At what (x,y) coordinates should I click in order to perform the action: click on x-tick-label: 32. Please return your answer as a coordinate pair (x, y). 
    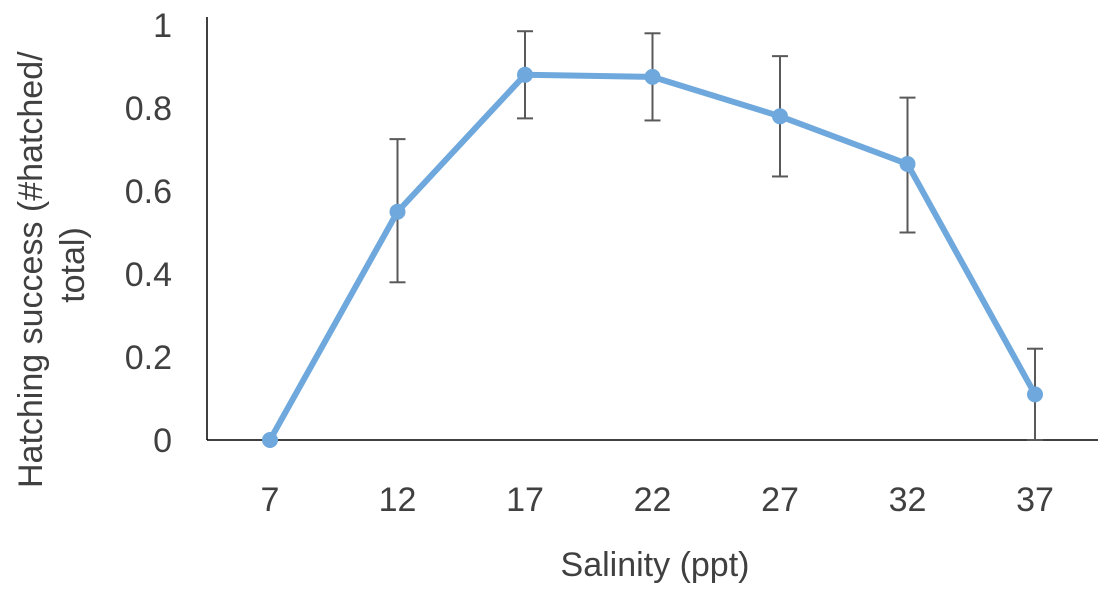
    Looking at the image, I should click on (908, 500).